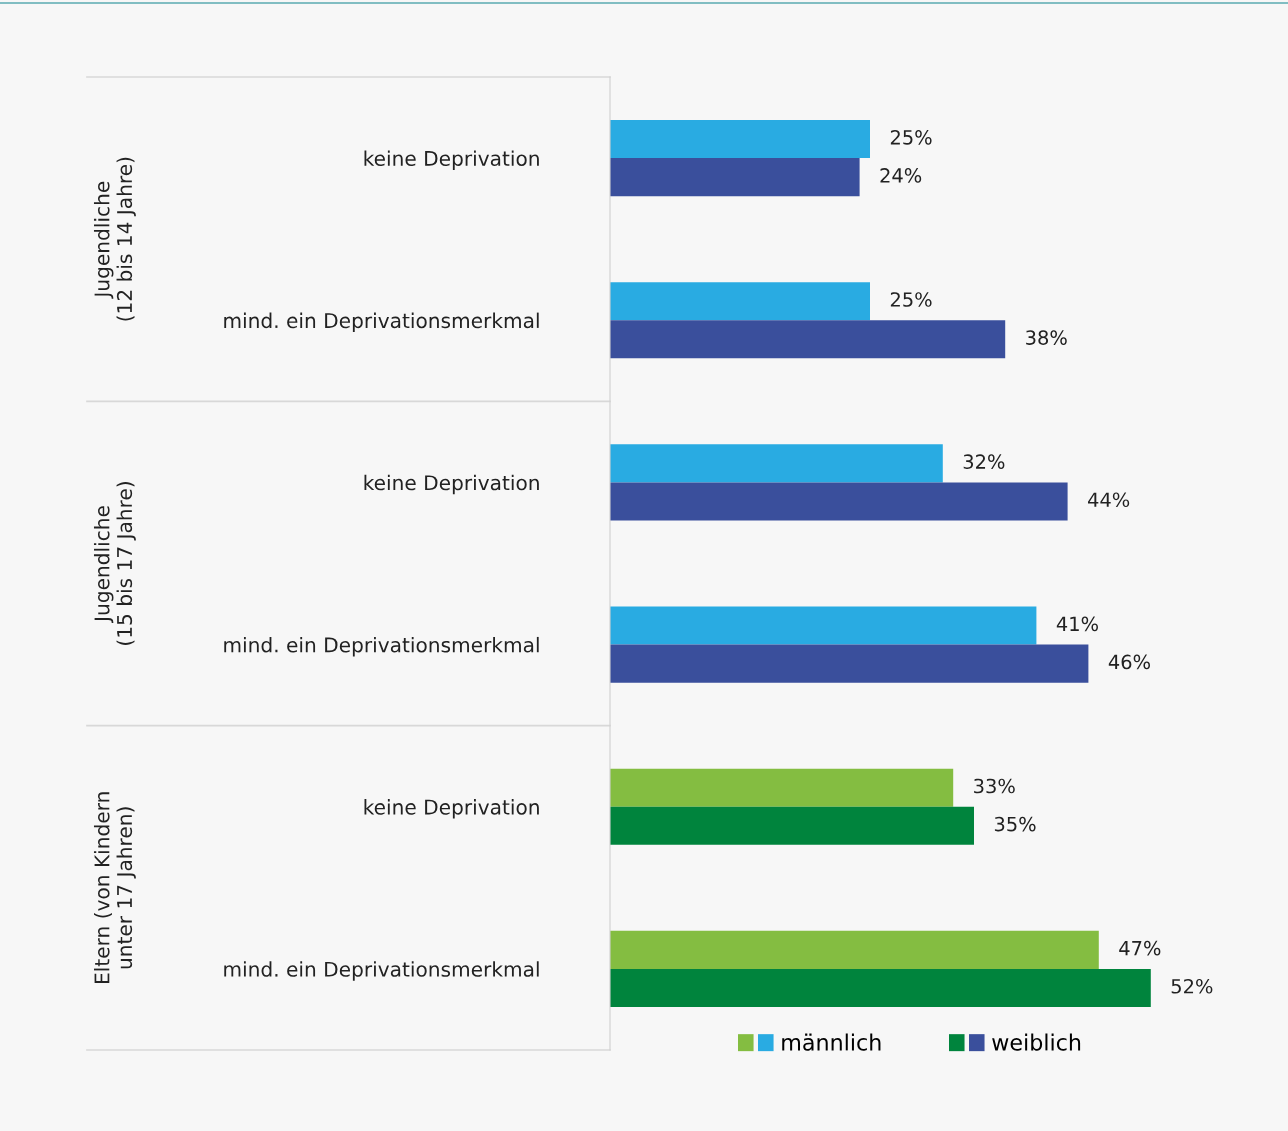 This screenshot has height=1131, width=1288. I want to click on text: Jugendliche (12 bis 14 Jahre), so click(114, 239).